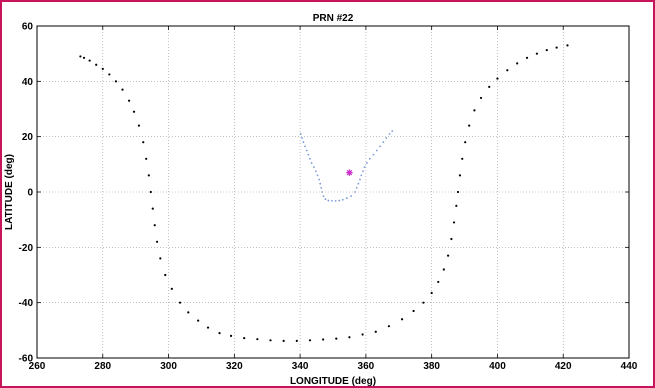 The height and width of the screenshot is (388, 655). I want to click on x-tick-label: 420, so click(563, 366).